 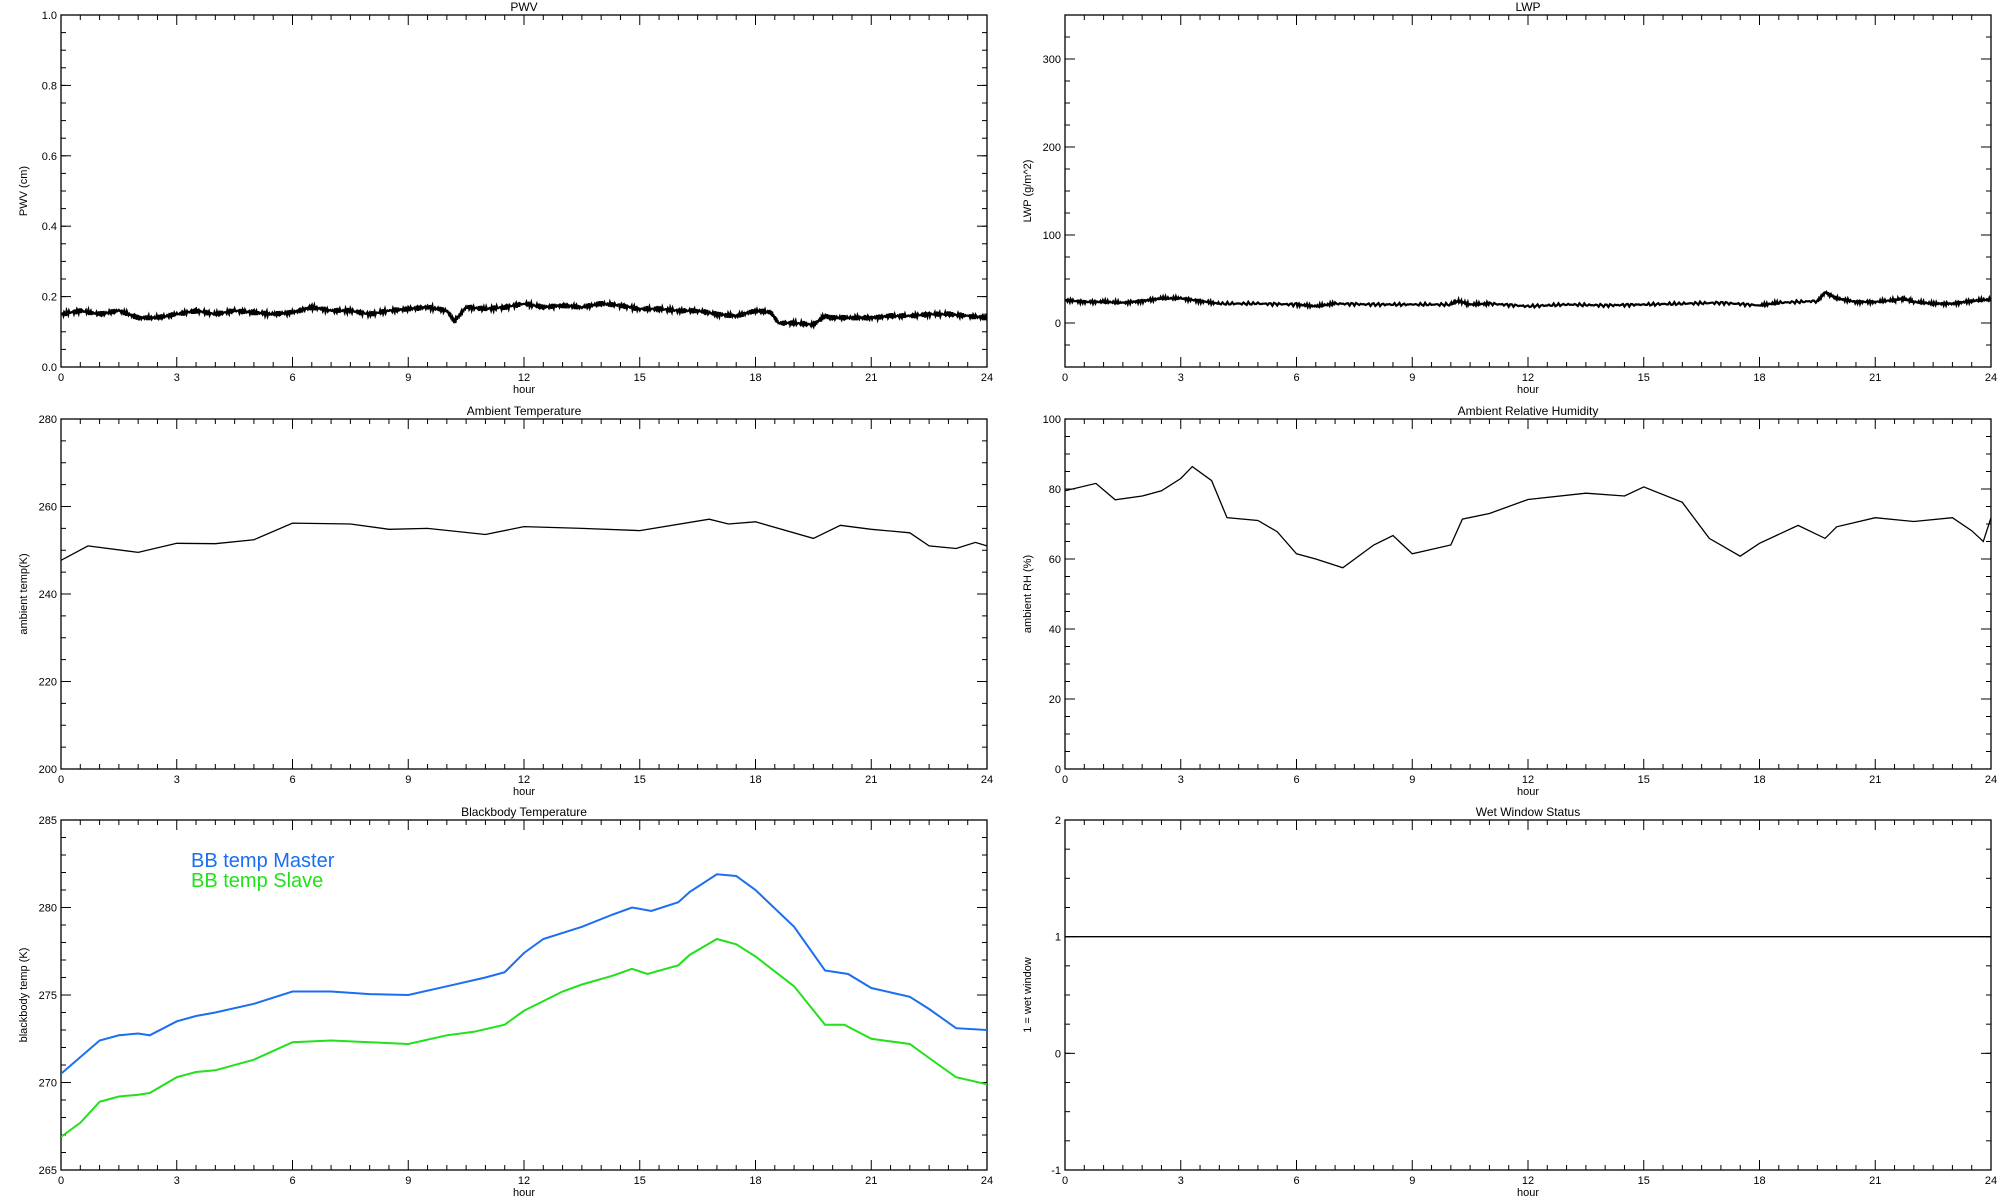 What do you see at coordinates (1056, 1171) in the screenshot?
I see `y-tick-label: -1` at bounding box center [1056, 1171].